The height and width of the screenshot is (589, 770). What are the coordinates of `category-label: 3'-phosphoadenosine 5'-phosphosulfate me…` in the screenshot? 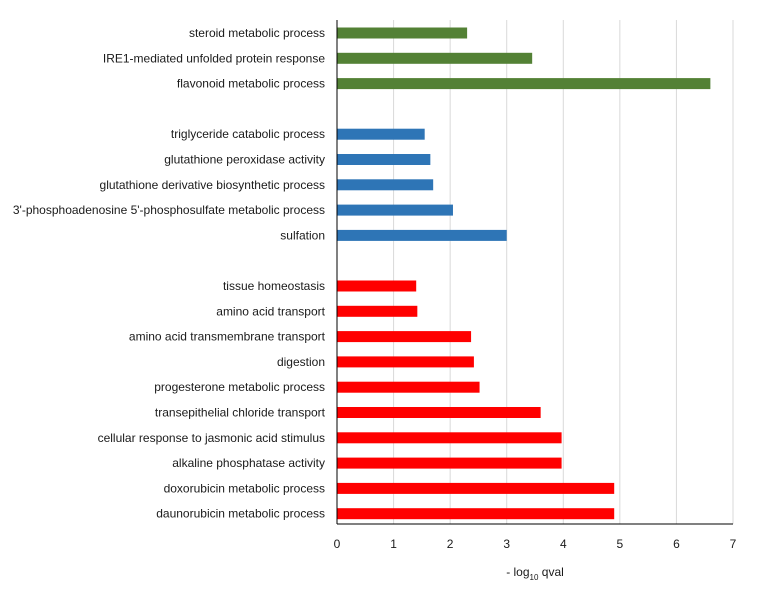 It's located at (169, 210).